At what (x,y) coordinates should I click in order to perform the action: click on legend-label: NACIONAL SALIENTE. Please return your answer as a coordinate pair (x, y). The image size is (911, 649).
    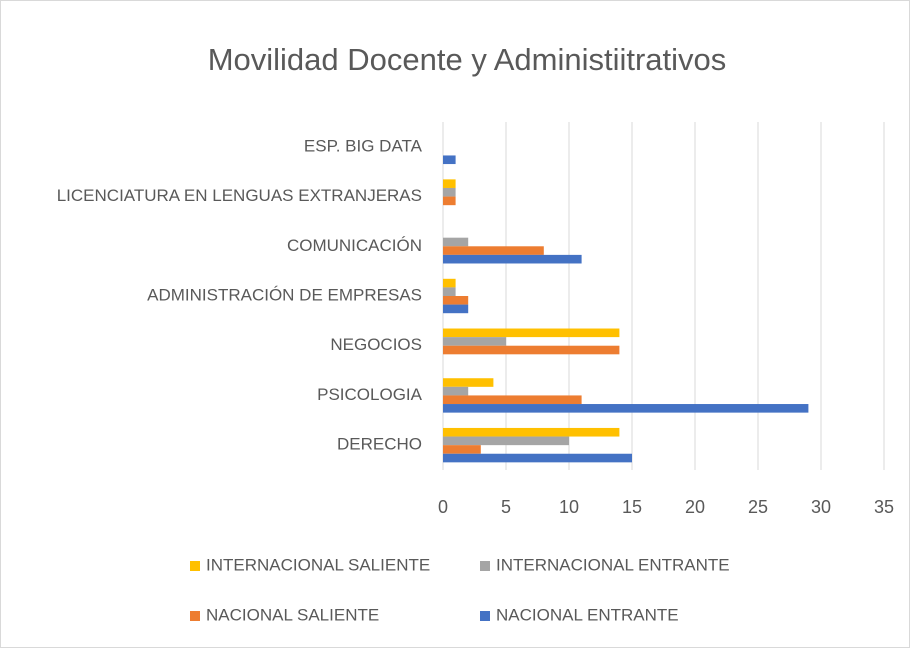
    Looking at the image, I should click on (292, 614).